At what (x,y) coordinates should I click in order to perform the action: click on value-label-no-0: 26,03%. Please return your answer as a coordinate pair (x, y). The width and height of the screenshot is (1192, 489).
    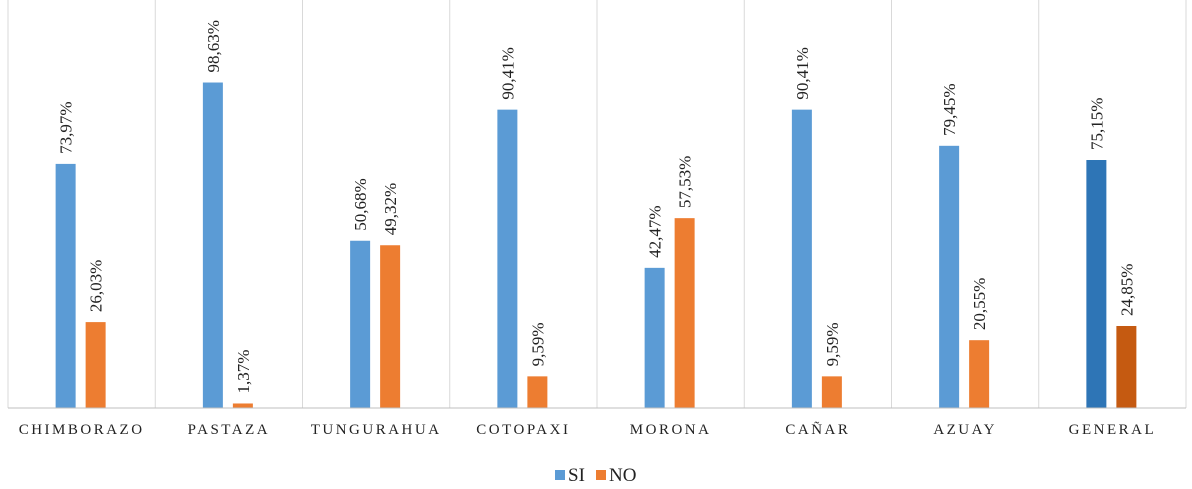
    Looking at the image, I should click on (96, 286).